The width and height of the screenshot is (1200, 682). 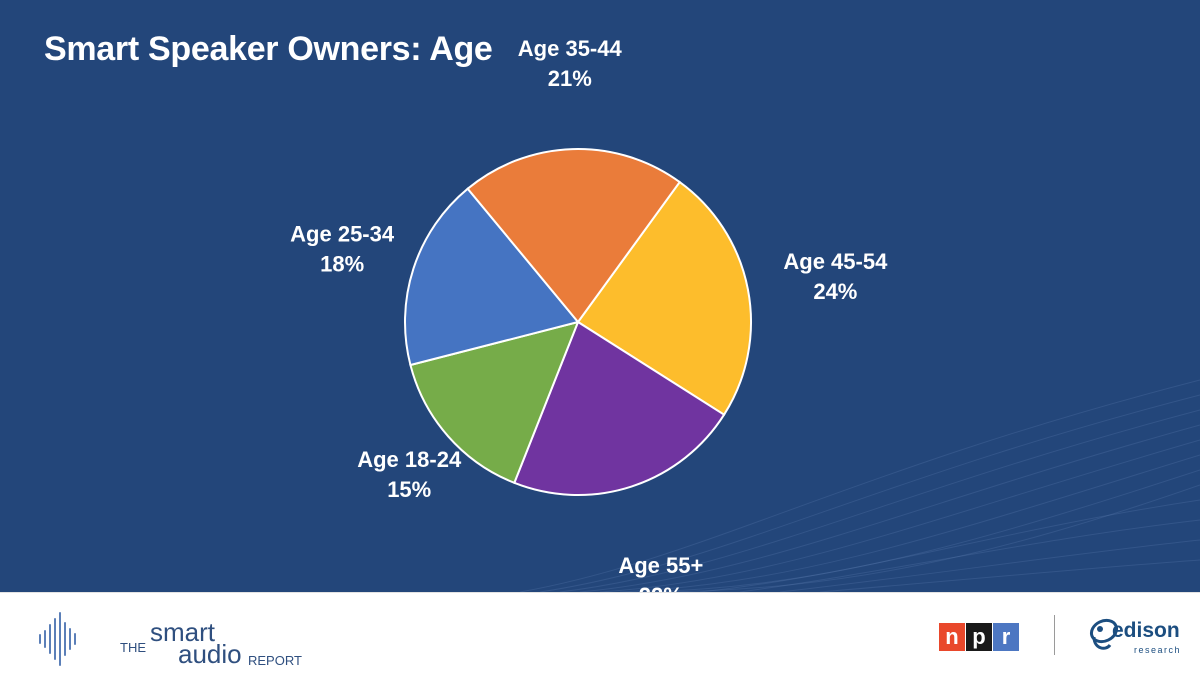 I want to click on edison-research-logo: edison research, so click(x=1135, y=639).